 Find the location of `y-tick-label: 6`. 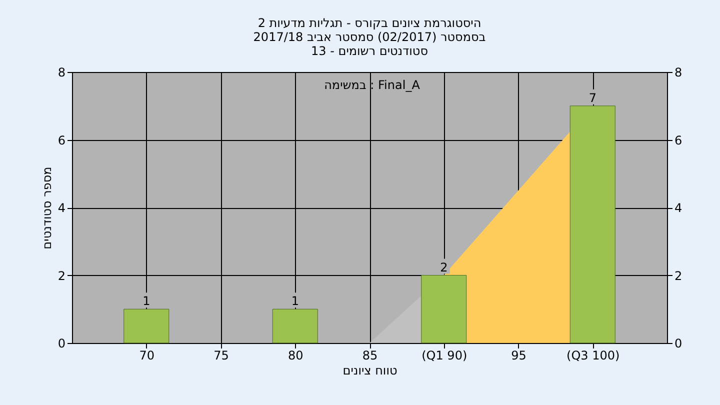

y-tick-label: 6 is located at coordinates (62, 140).